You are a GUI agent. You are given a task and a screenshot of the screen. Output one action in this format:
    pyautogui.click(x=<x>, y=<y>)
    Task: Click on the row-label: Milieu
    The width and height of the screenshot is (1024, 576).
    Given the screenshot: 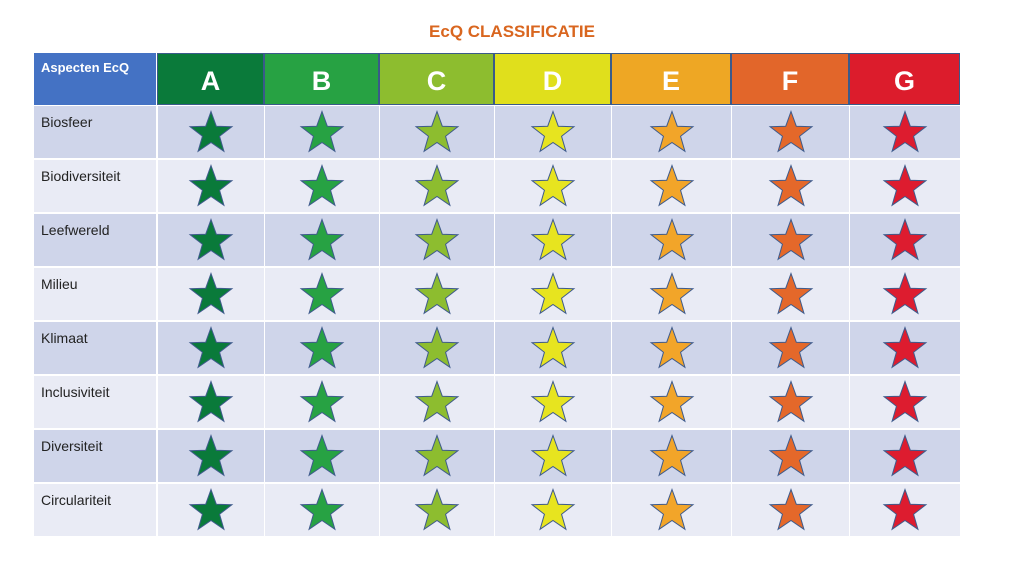 What is the action you would take?
    pyautogui.click(x=95, y=294)
    